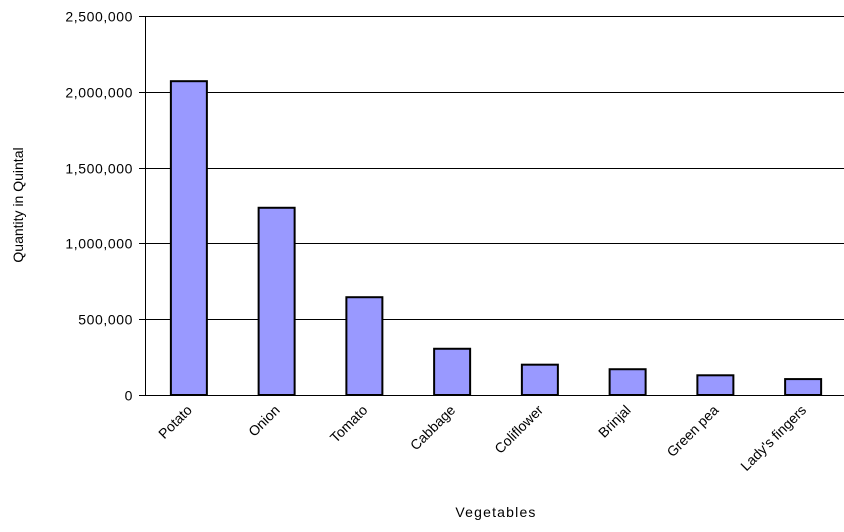  Describe the element at coordinates (614, 421) in the screenshot. I see `x-tick-label: Brinjal` at that location.